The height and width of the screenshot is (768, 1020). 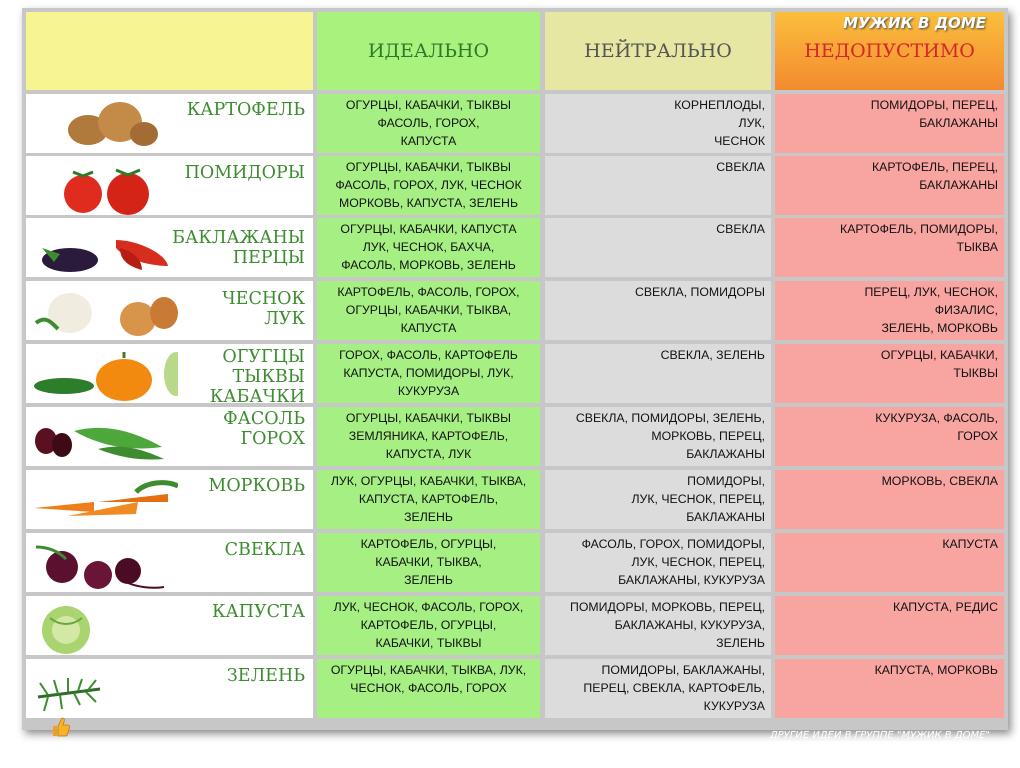 What do you see at coordinates (104, 501) in the screenshot?
I see `carrot-icon` at bounding box center [104, 501].